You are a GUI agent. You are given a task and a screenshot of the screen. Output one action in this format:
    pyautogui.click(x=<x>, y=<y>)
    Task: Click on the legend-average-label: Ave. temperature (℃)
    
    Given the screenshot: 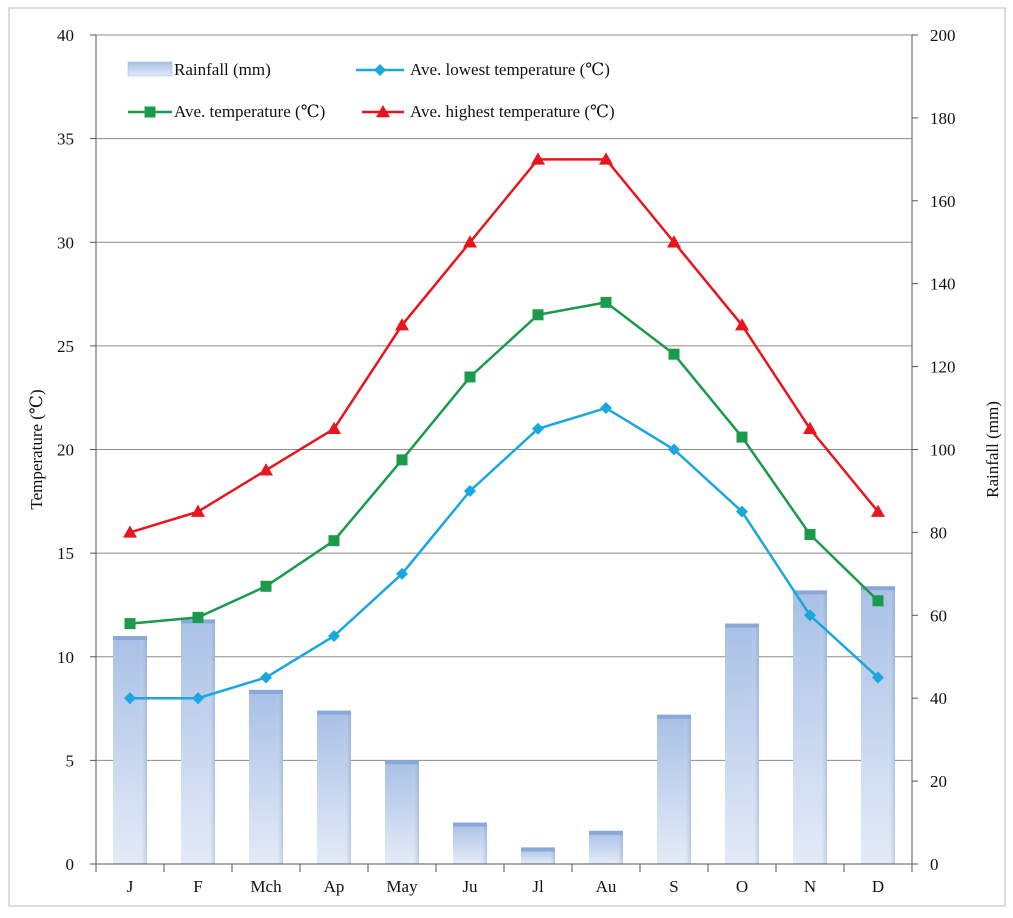 What is the action you would take?
    pyautogui.click(x=249, y=111)
    